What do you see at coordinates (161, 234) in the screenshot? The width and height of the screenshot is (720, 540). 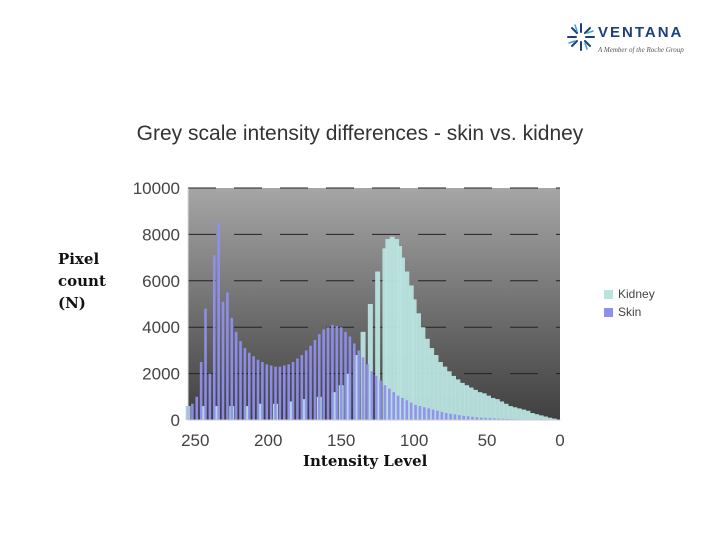 I see `y-tick-label: 8000` at bounding box center [161, 234].